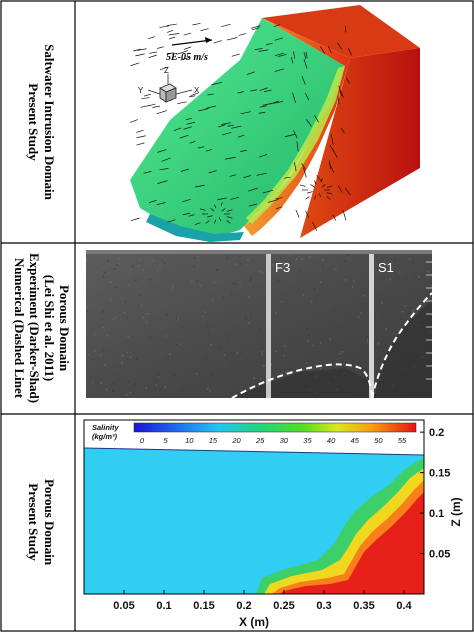 This screenshot has width=474, height=632. What do you see at coordinates (236, 440) in the screenshot?
I see `colorbar-tick-label: 20` at bounding box center [236, 440].